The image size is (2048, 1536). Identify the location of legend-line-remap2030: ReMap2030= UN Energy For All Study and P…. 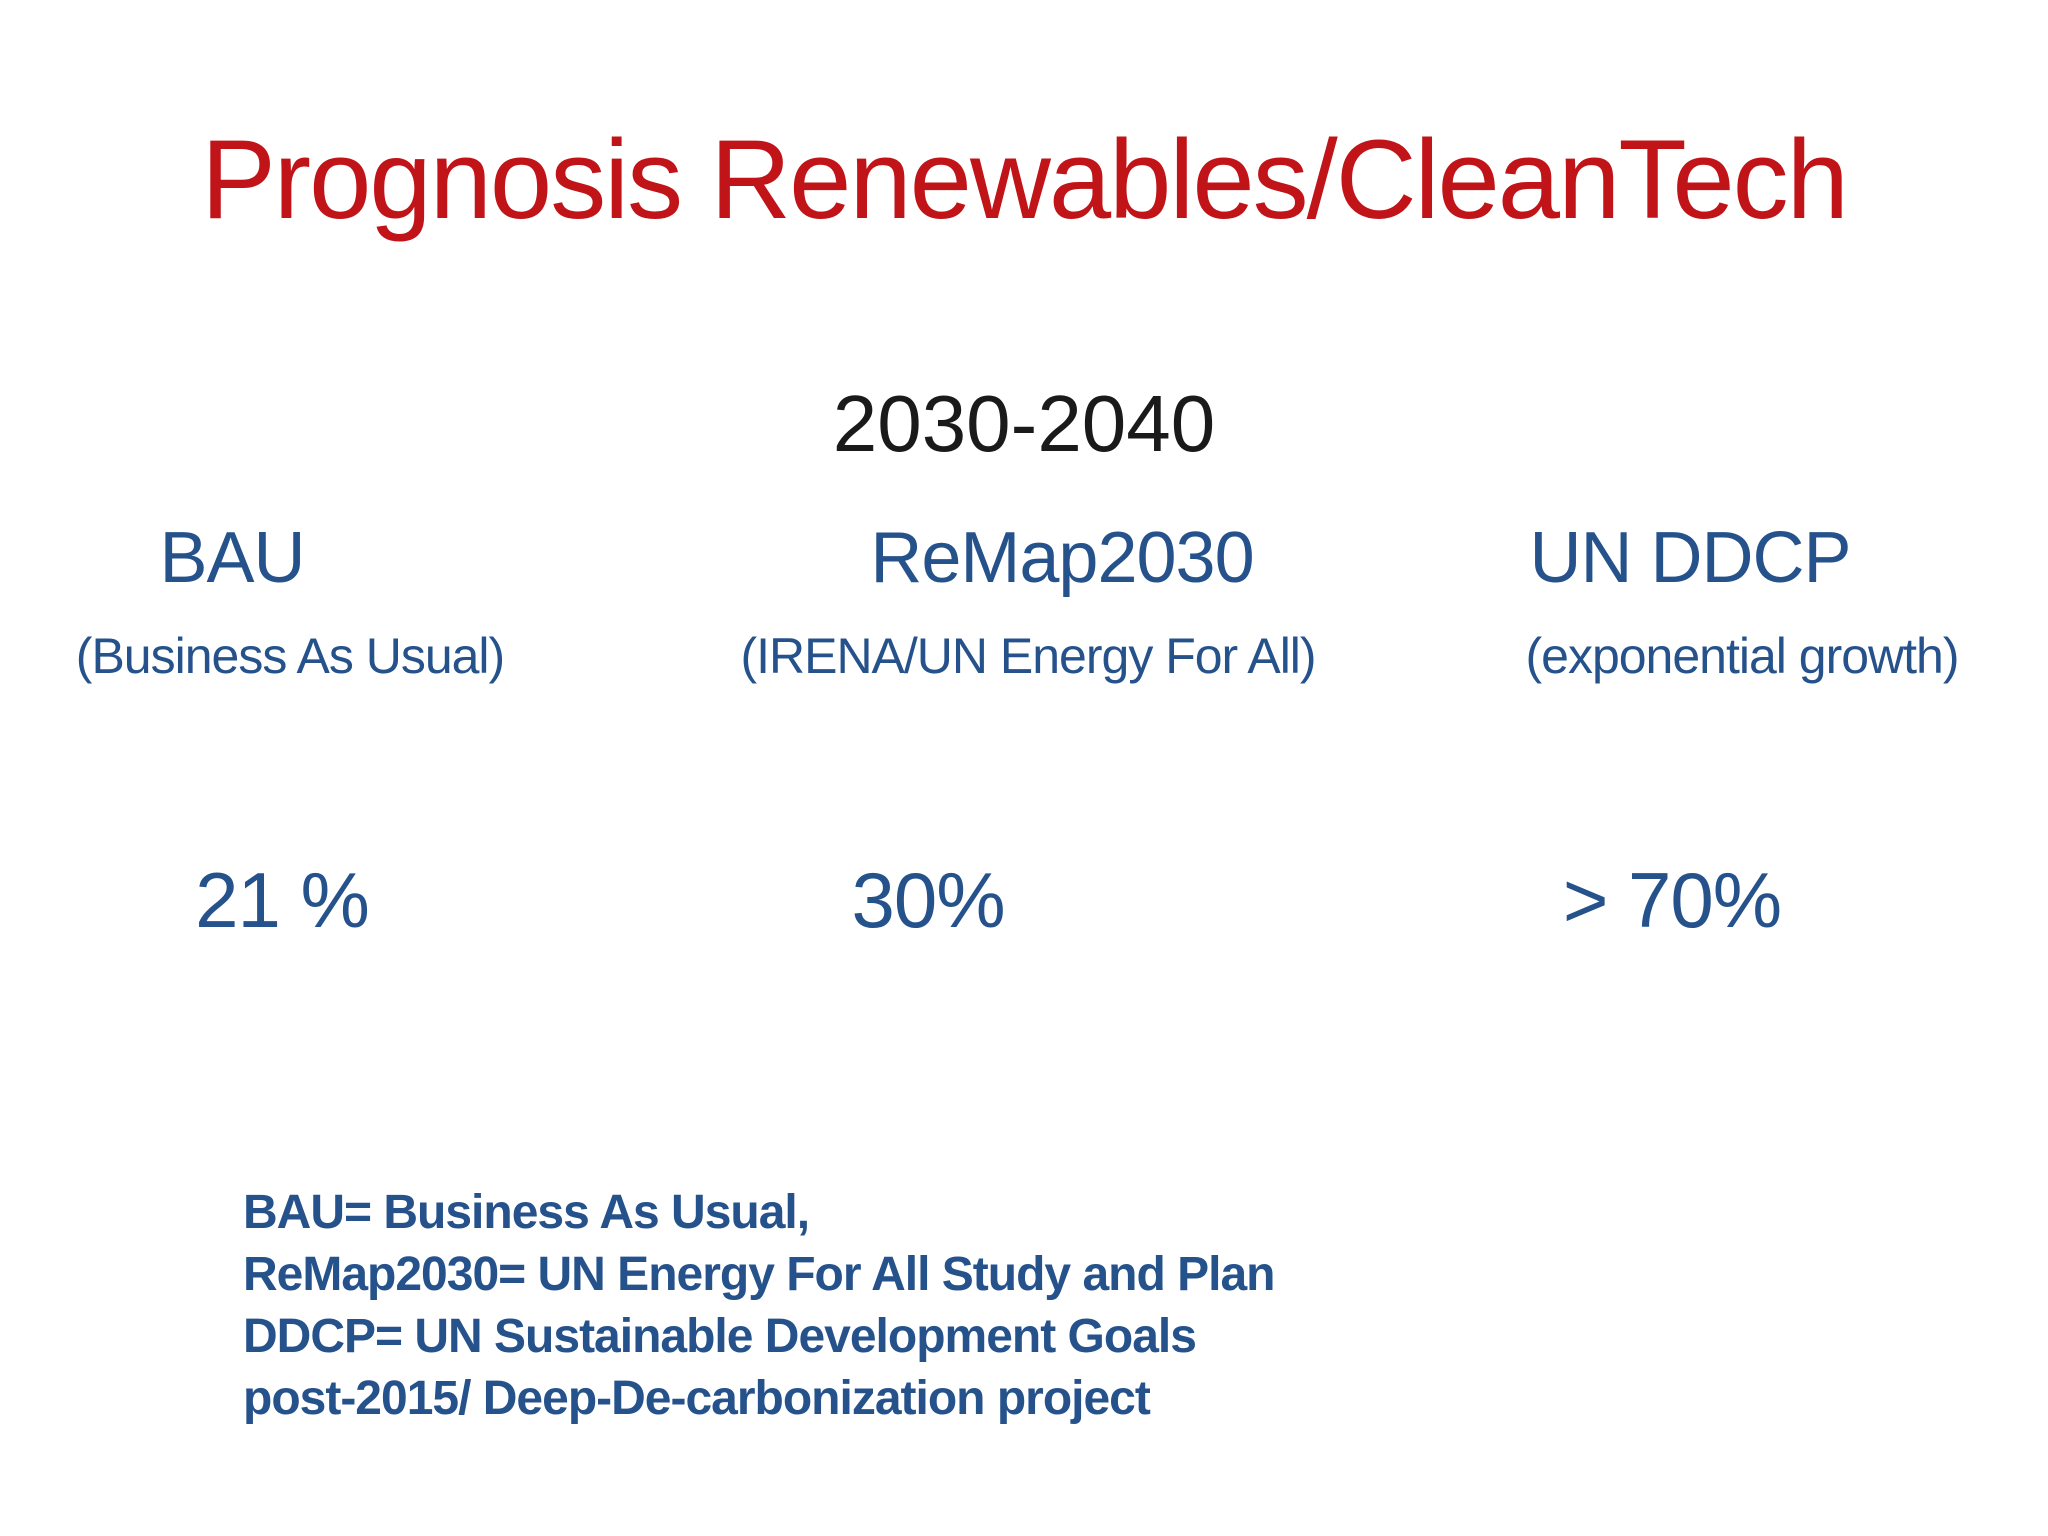
(759, 1274).